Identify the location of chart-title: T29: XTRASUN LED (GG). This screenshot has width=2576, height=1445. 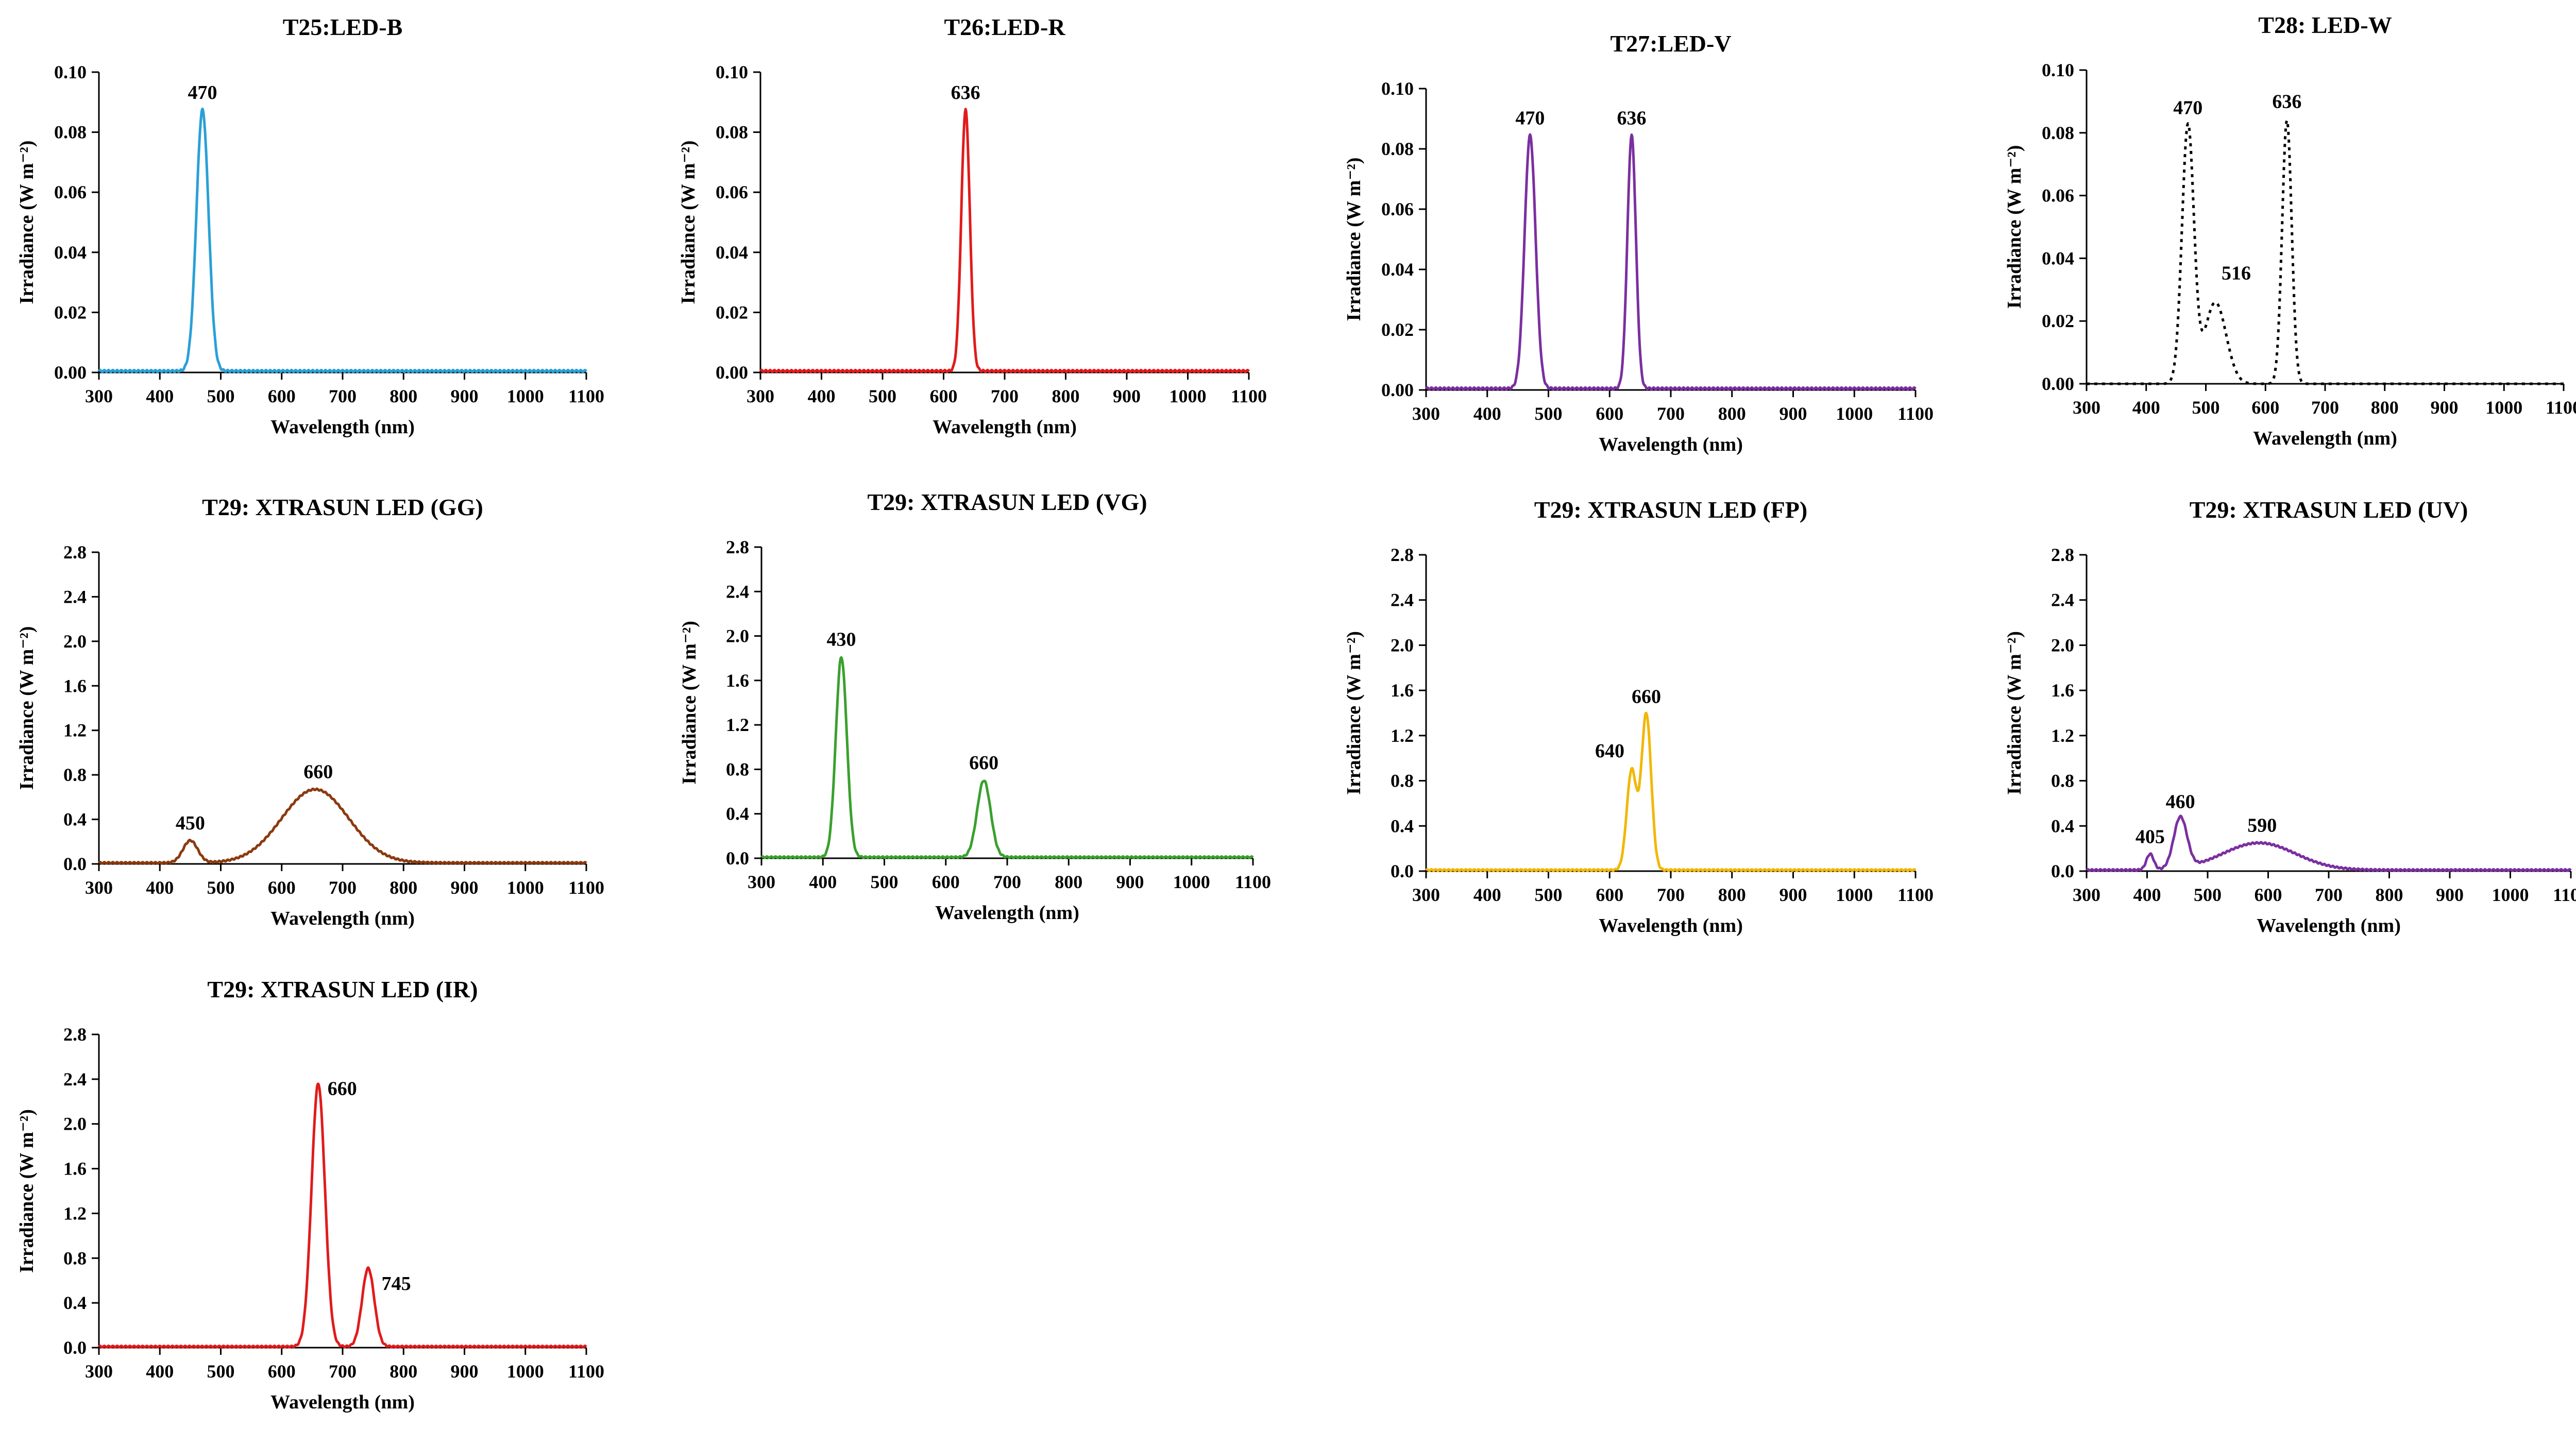
(343, 507).